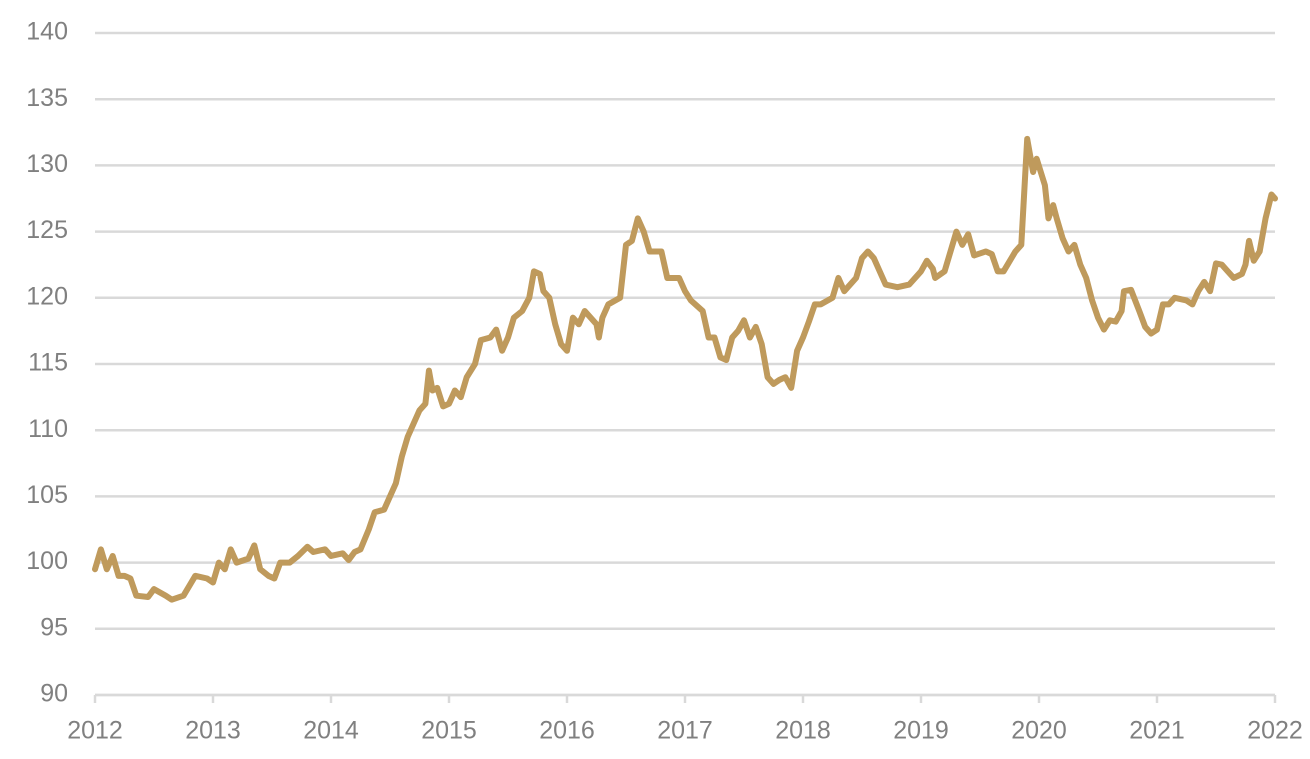  I want to click on x-tick-label: 2017, so click(685, 731).